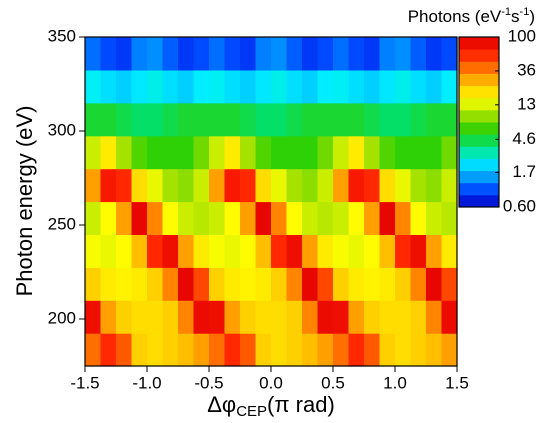  What do you see at coordinates (208, 382) in the screenshot?
I see `x-tick-label: -0.5` at bounding box center [208, 382].